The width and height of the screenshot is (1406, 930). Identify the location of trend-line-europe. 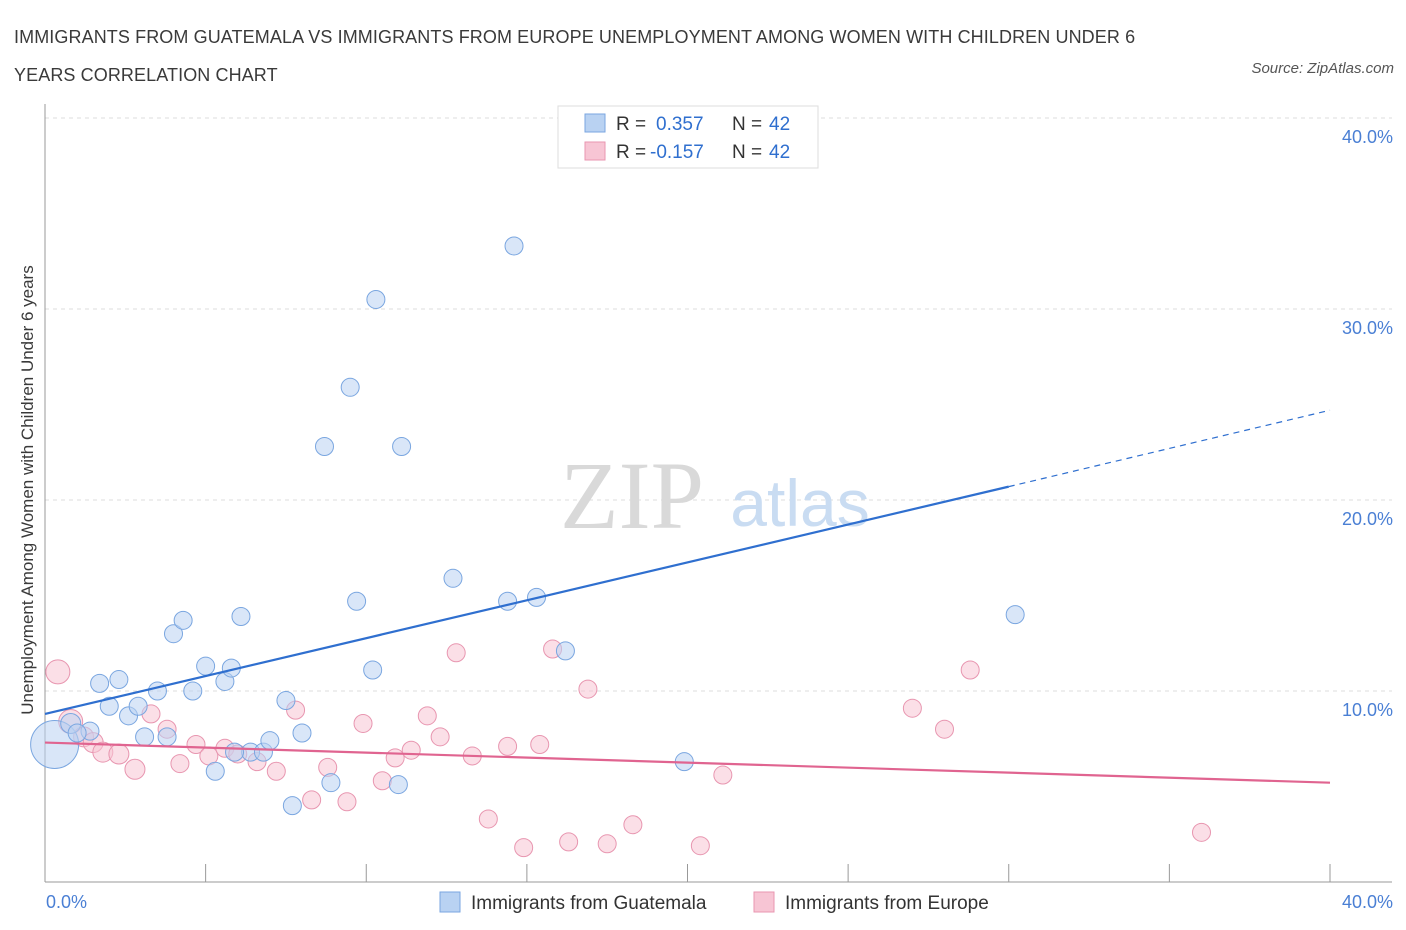
(687, 762).